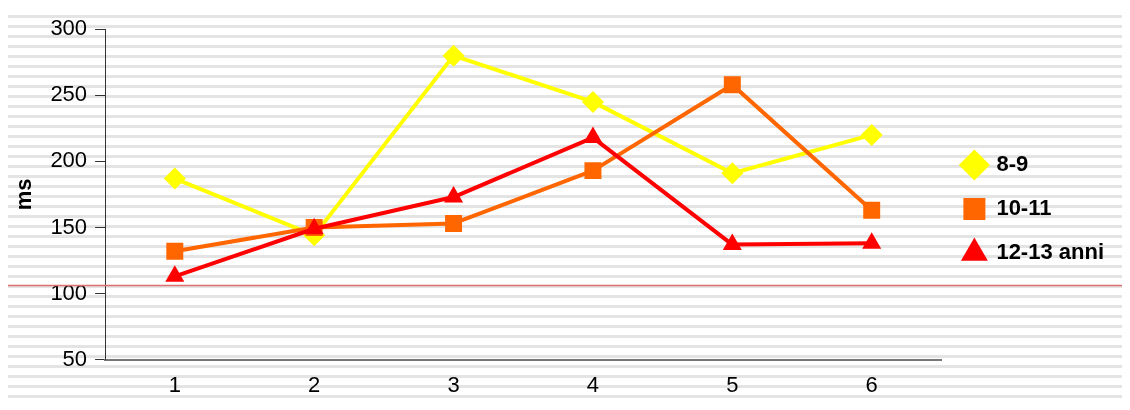  Describe the element at coordinates (593, 384) in the screenshot. I see `x-tick-label: 4` at that location.